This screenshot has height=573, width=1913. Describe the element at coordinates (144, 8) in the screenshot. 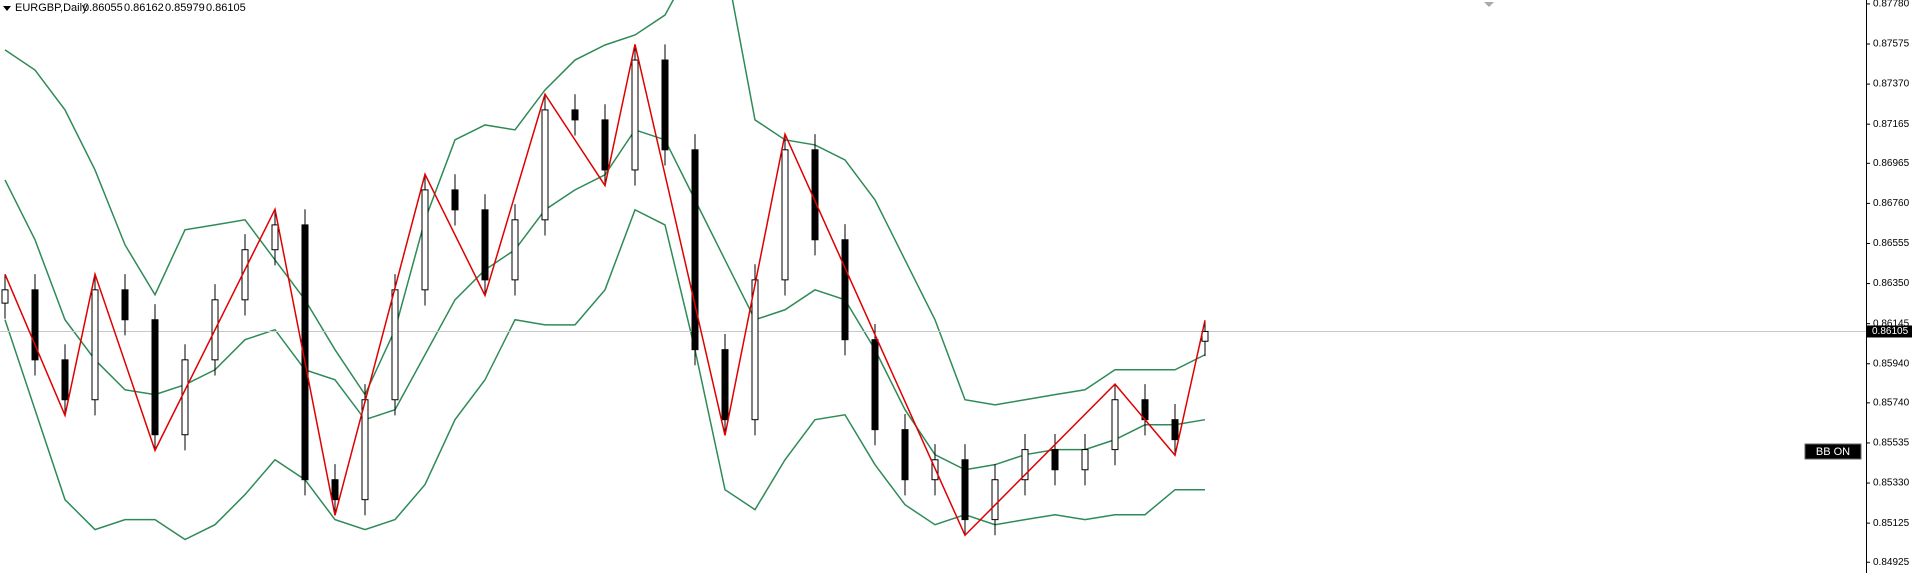

I see `ohlc-high: 0.86162` at that location.